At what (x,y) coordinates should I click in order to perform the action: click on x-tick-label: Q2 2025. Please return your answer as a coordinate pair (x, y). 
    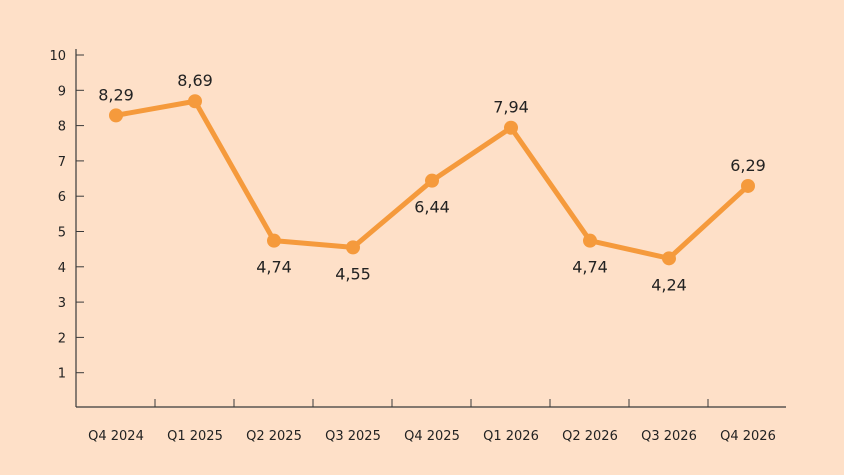
    Looking at the image, I should click on (274, 436).